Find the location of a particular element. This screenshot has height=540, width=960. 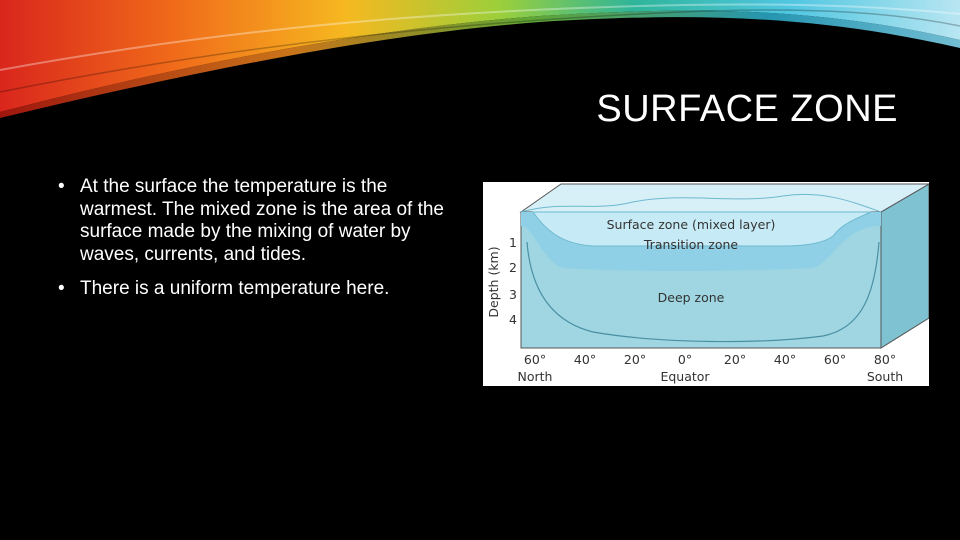

depth-tick: 2 is located at coordinates (513, 267).